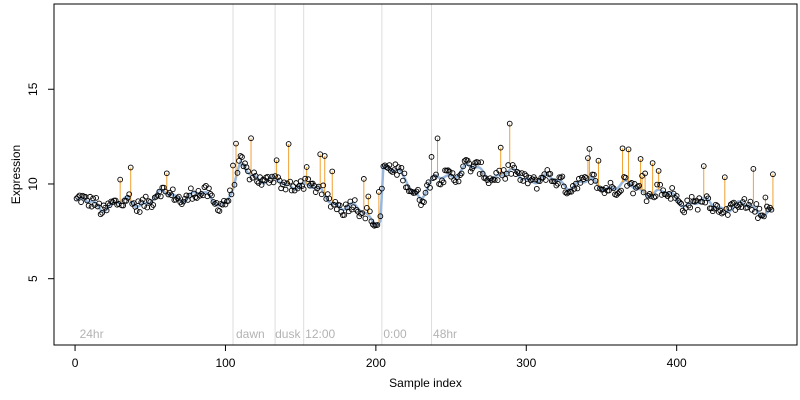  What do you see at coordinates (445, 334) in the screenshot?
I see `annotation-label: 48hr` at bounding box center [445, 334].